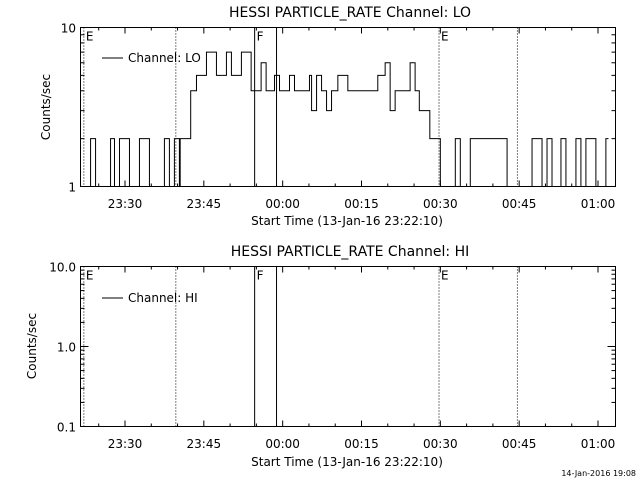 The image size is (640, 480). What do you see at coordinates (72, 188) in the screenshot?
I see `y-tick-label: 1` at bounding box center [72, 188].